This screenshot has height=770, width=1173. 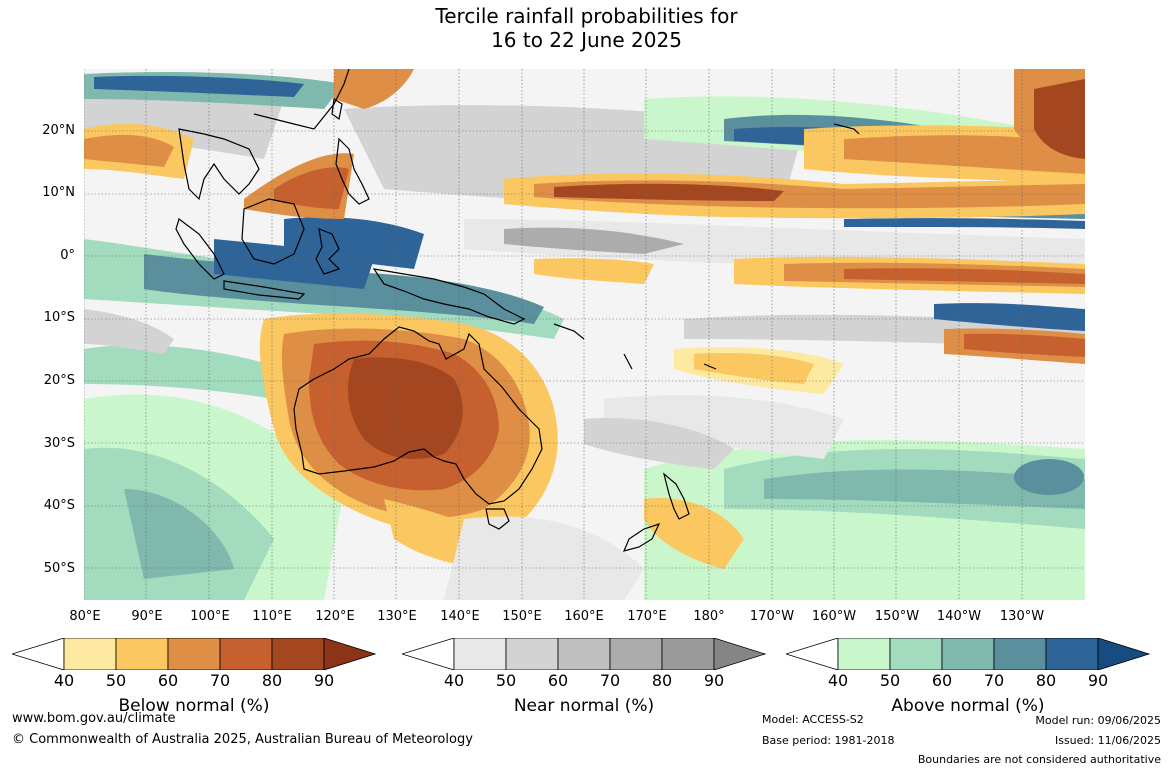 What do you see at coordinates (219, 164) in the screenshot?
I see `se-asia-coastline` at bounding box center [219, 164].